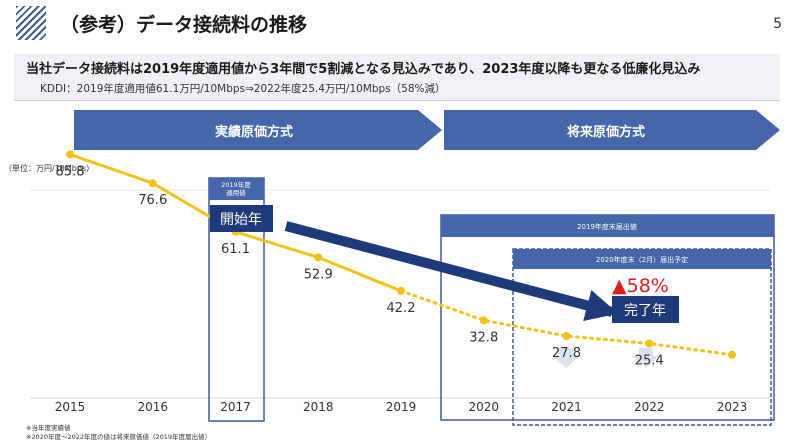 The width and height of the screenshot is (800, 445). What do you see at coordinates (642, 259) in the screenshot?
I see `planned-2020-box-label: 2020年度末（2月）届出予定` at bounding box center [642, 259].